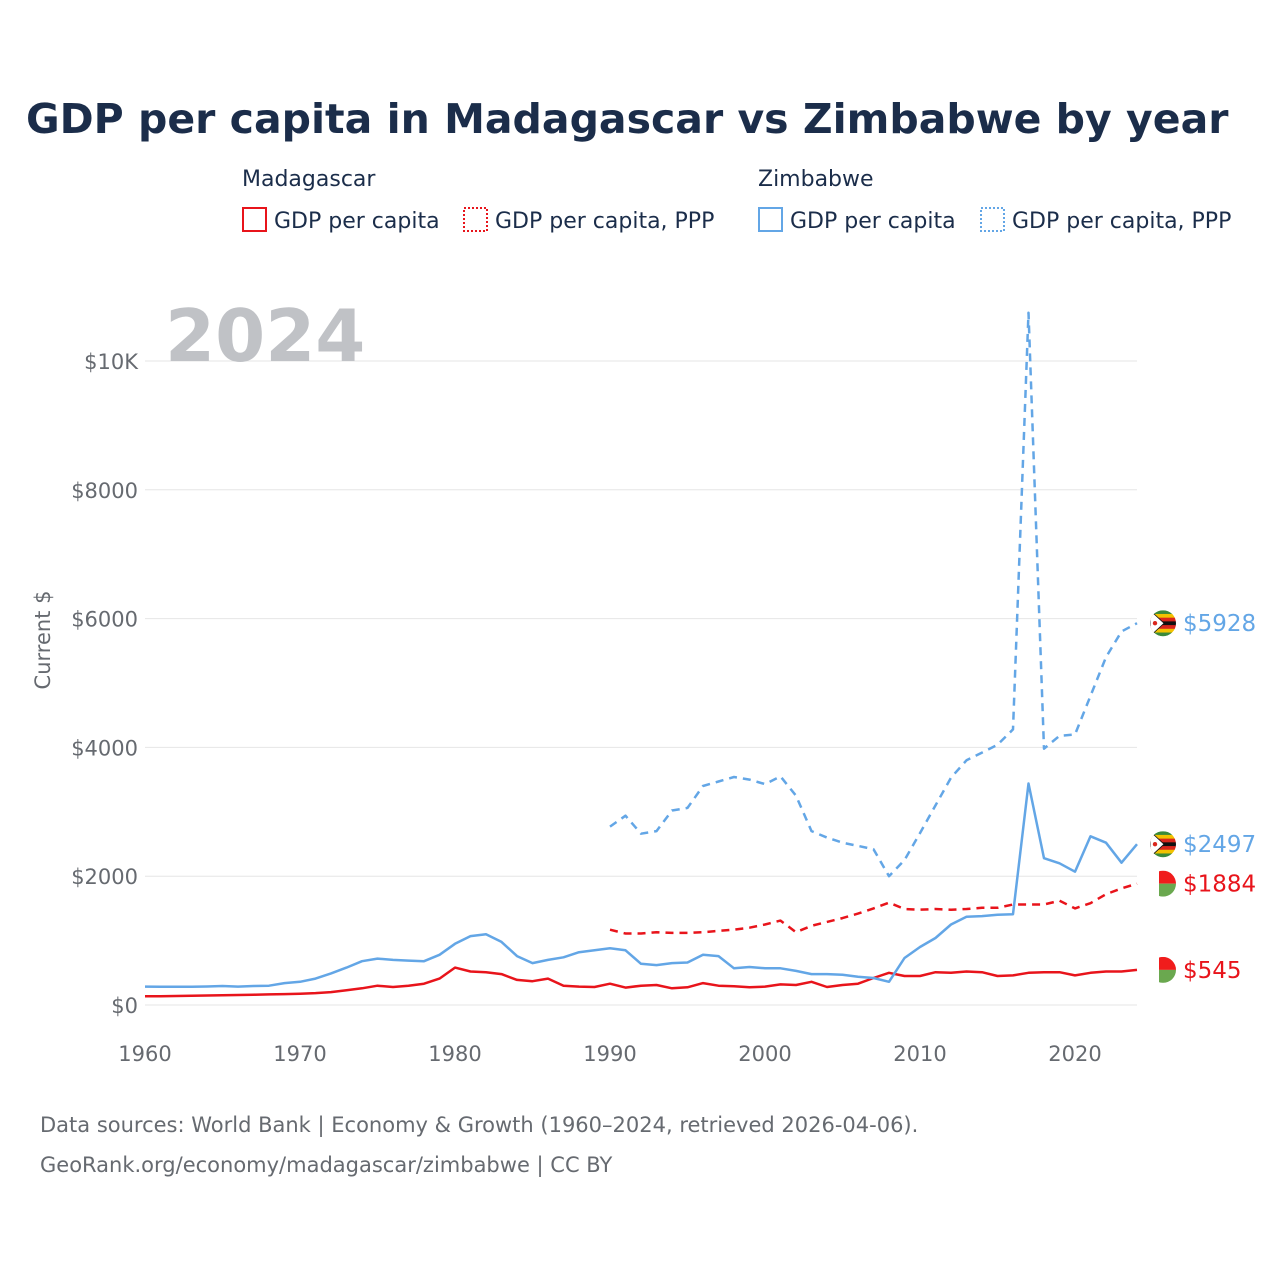  I want to click on legend-swatch-madagascar-gdp, so click(254, 219).